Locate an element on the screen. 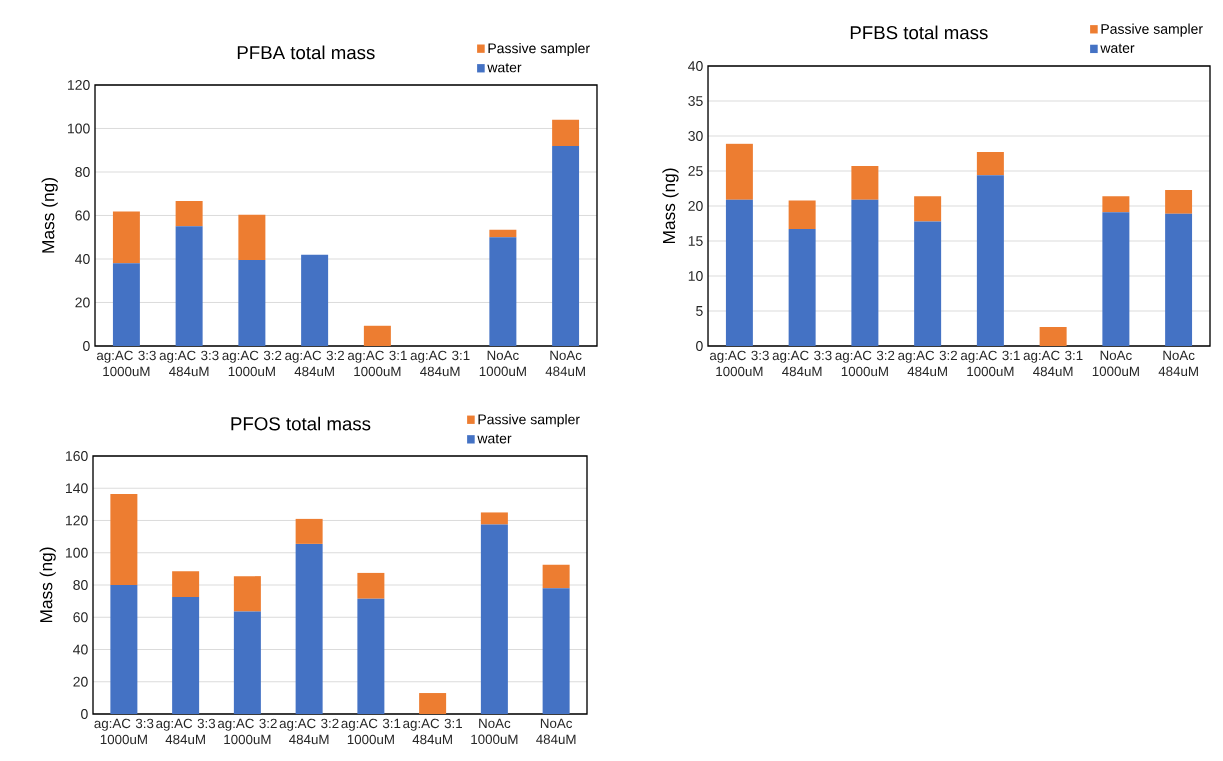 The image size is (1223, 761). y-tick-label: 160 is located at coordinates (77, 456).